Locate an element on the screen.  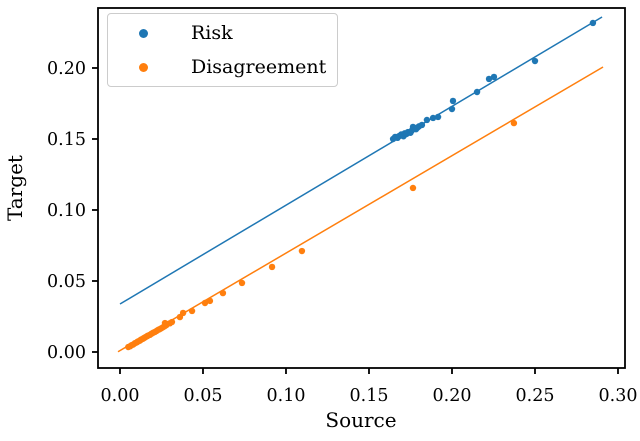
legend-item-risk: Risk is located at coordinates (222, 33).